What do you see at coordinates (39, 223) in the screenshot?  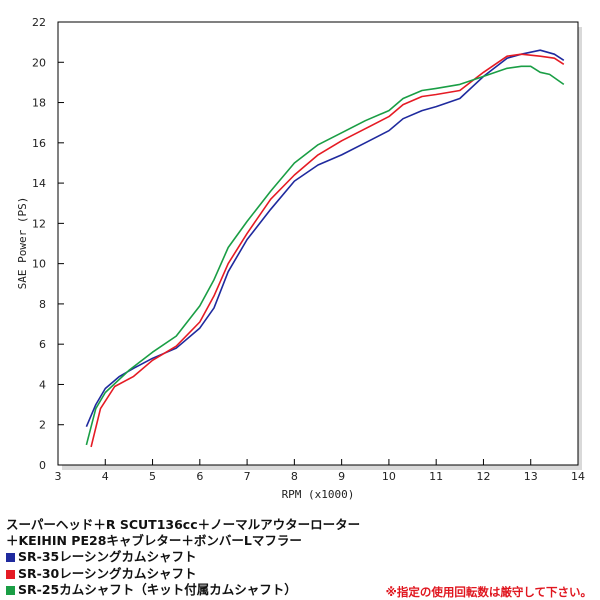 I see `y-tick-label: 12` at bounding box center [39, 223].